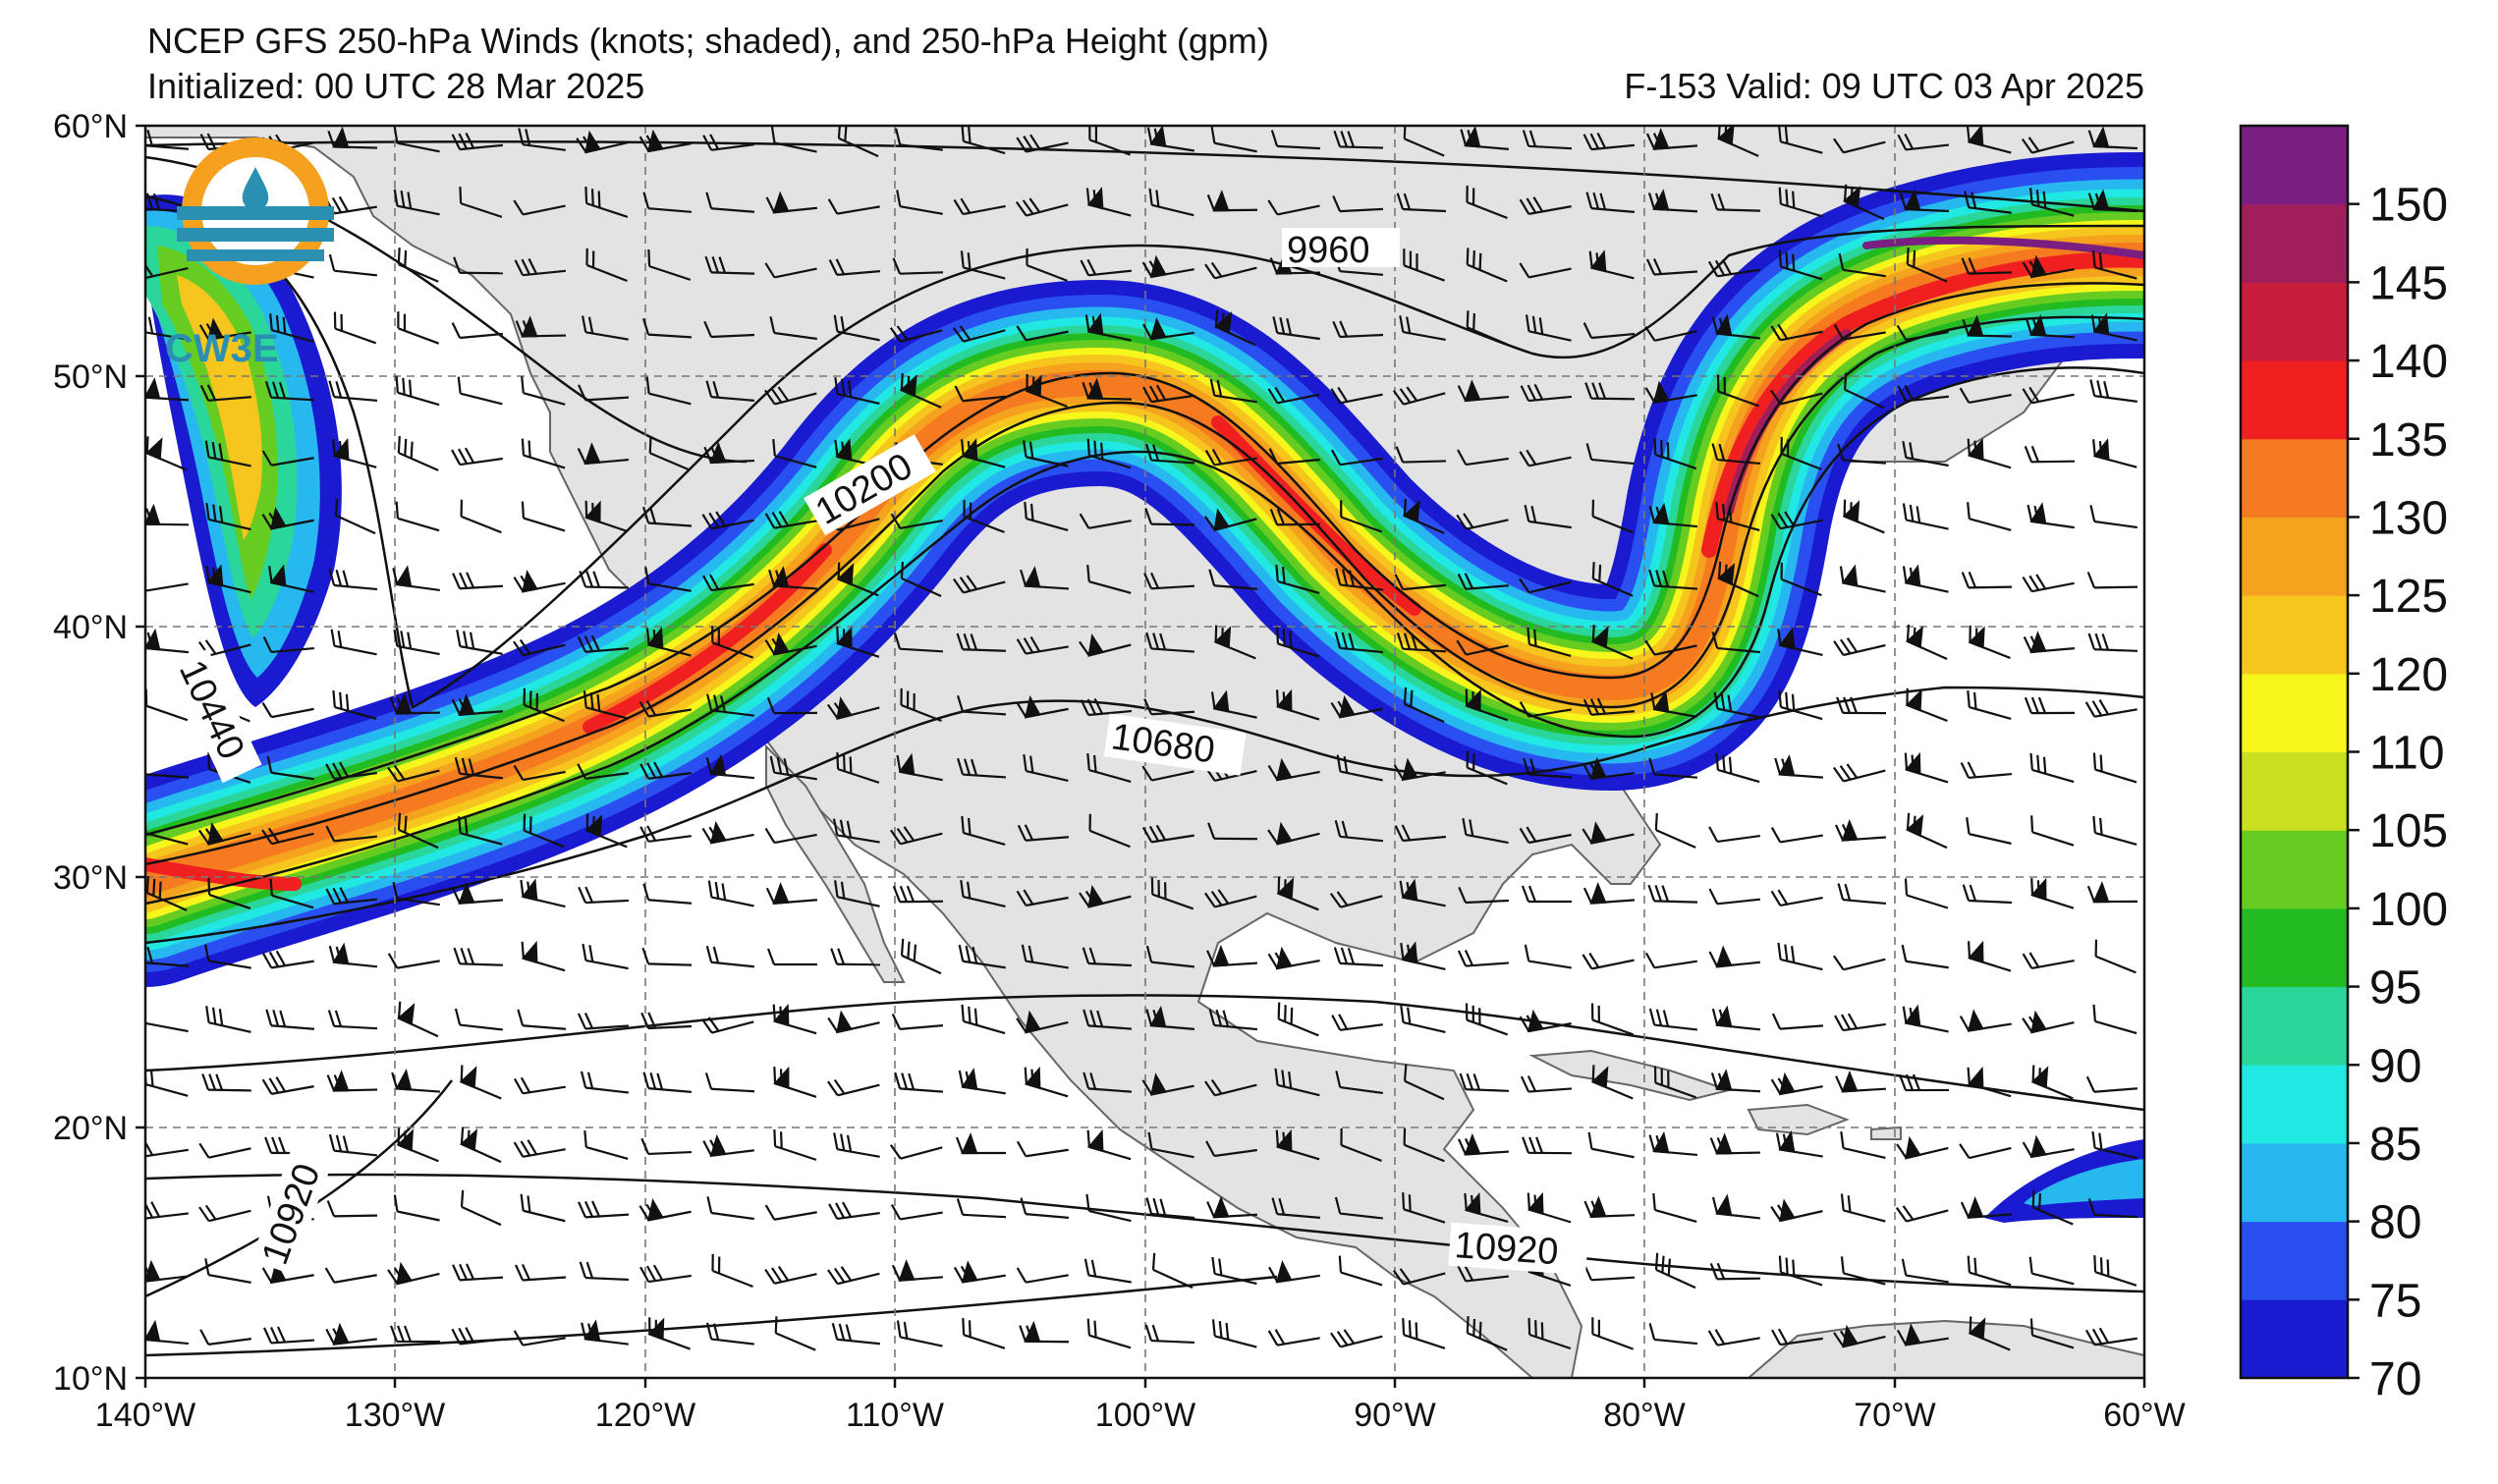 This screenshot has width=2498, height=1484. I want to click on colorbar-label: 140, so click(2408, 362).